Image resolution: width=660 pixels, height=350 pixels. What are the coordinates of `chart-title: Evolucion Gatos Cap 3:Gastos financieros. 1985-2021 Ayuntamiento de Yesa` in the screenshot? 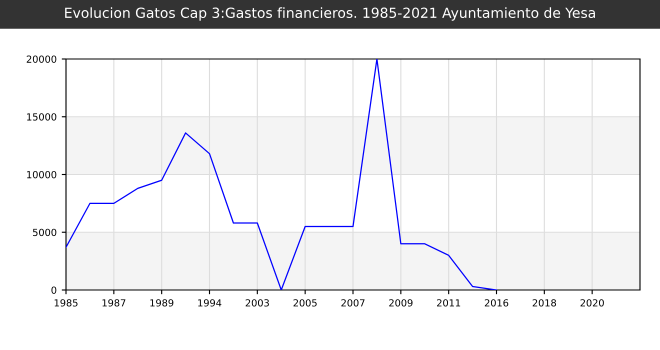 It's located at (330, 14).